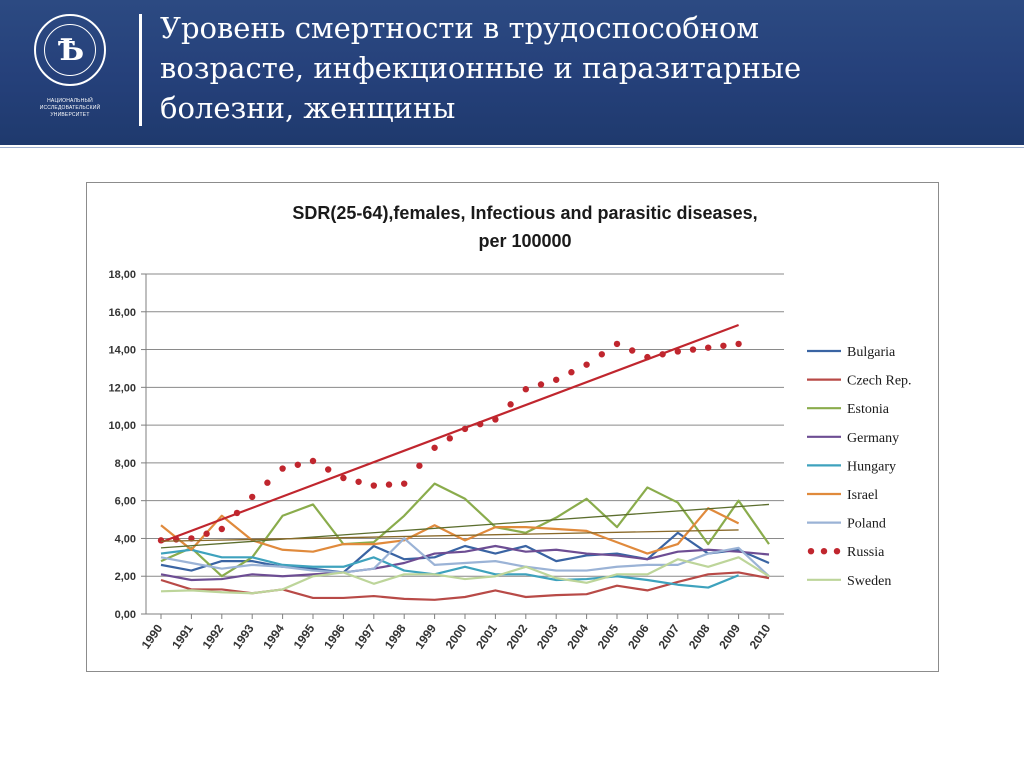 The width and height of the screenshot is (1024, 768). What do you see at coordinates (212, 636) in the screenshot?
I see `x-tick-label: 1992` at bounding box center [212, 636].